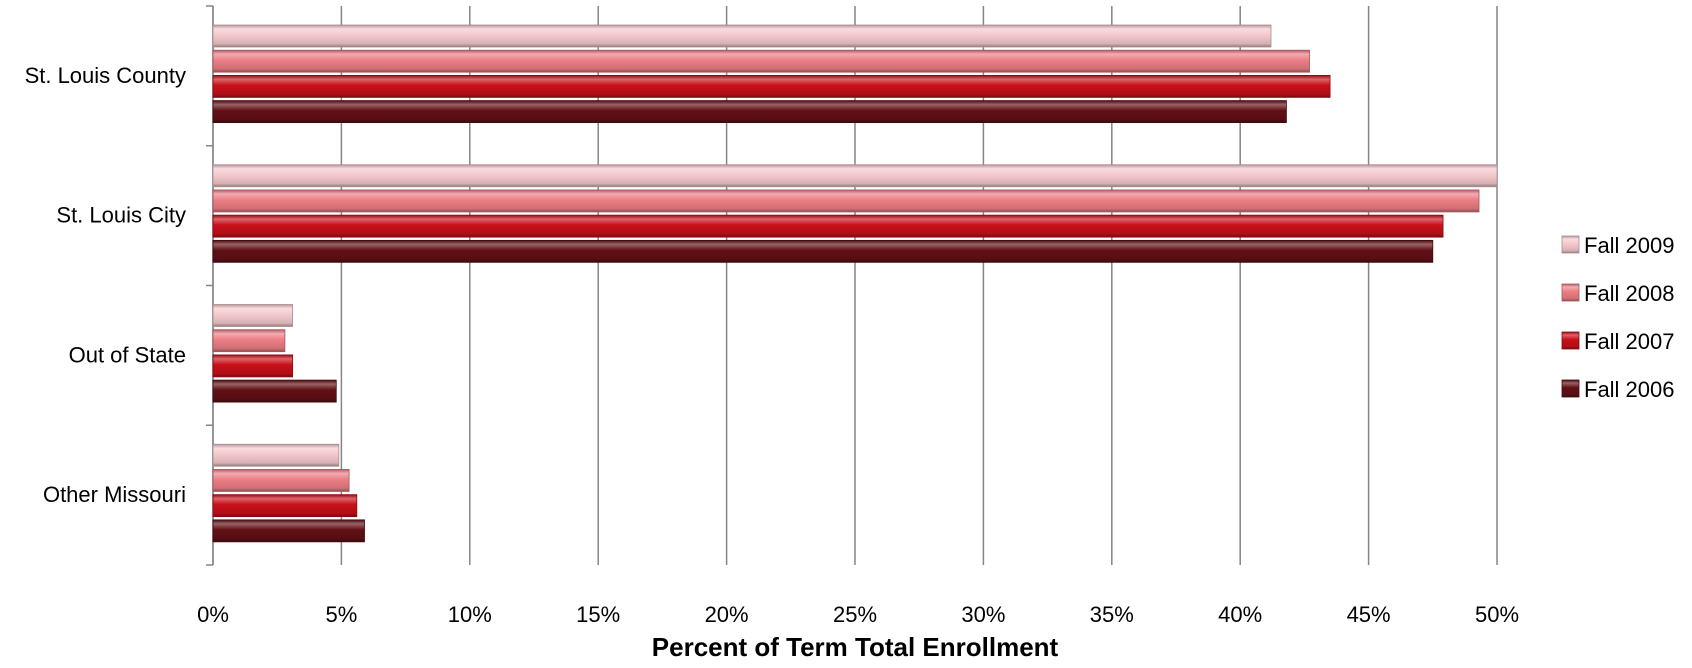 Image resolution: width=1692 pixels, height=668 pixels. What do you see at coordinates (855, 614) in the screenshot?
I see `x-tick-label: 25%` at bounding box center [855, 614].